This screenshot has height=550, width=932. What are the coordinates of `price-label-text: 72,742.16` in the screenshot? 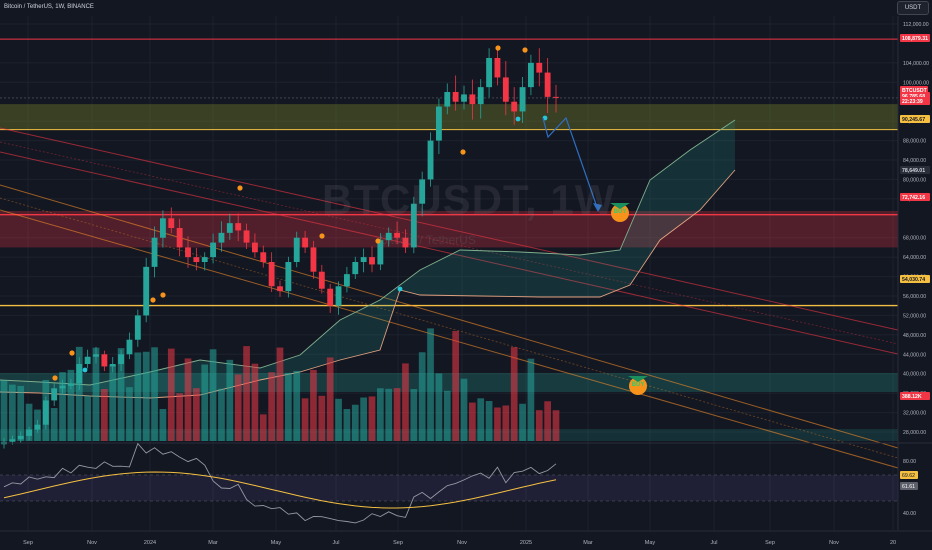 It's located at (913, 198).